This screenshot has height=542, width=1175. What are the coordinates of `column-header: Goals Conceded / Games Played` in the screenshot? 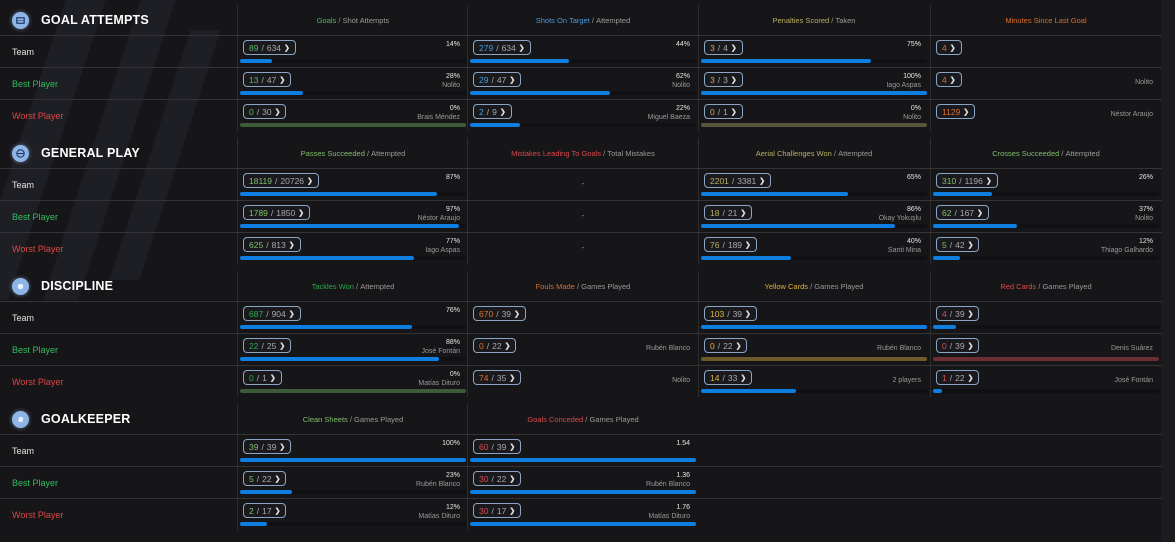 It's located at (582, 419).